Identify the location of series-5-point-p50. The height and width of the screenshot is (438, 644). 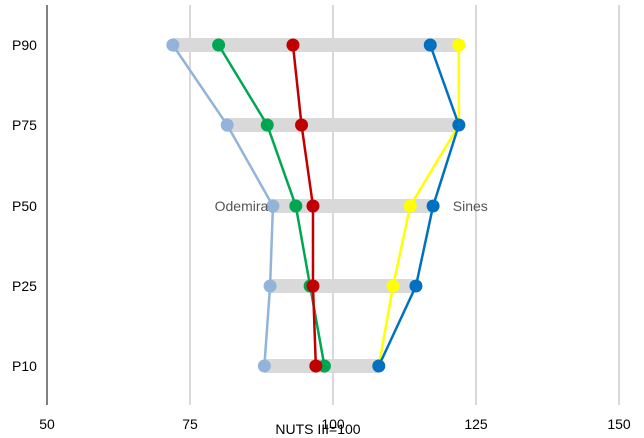
(433, 206).